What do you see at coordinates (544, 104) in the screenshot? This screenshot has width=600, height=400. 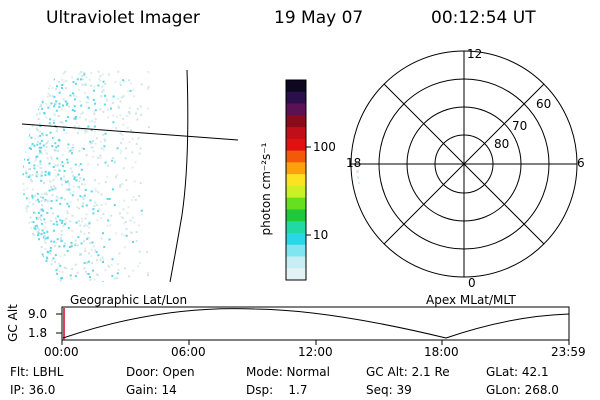 I see `lat-label-60: 60` at bounding box center [544, 104].